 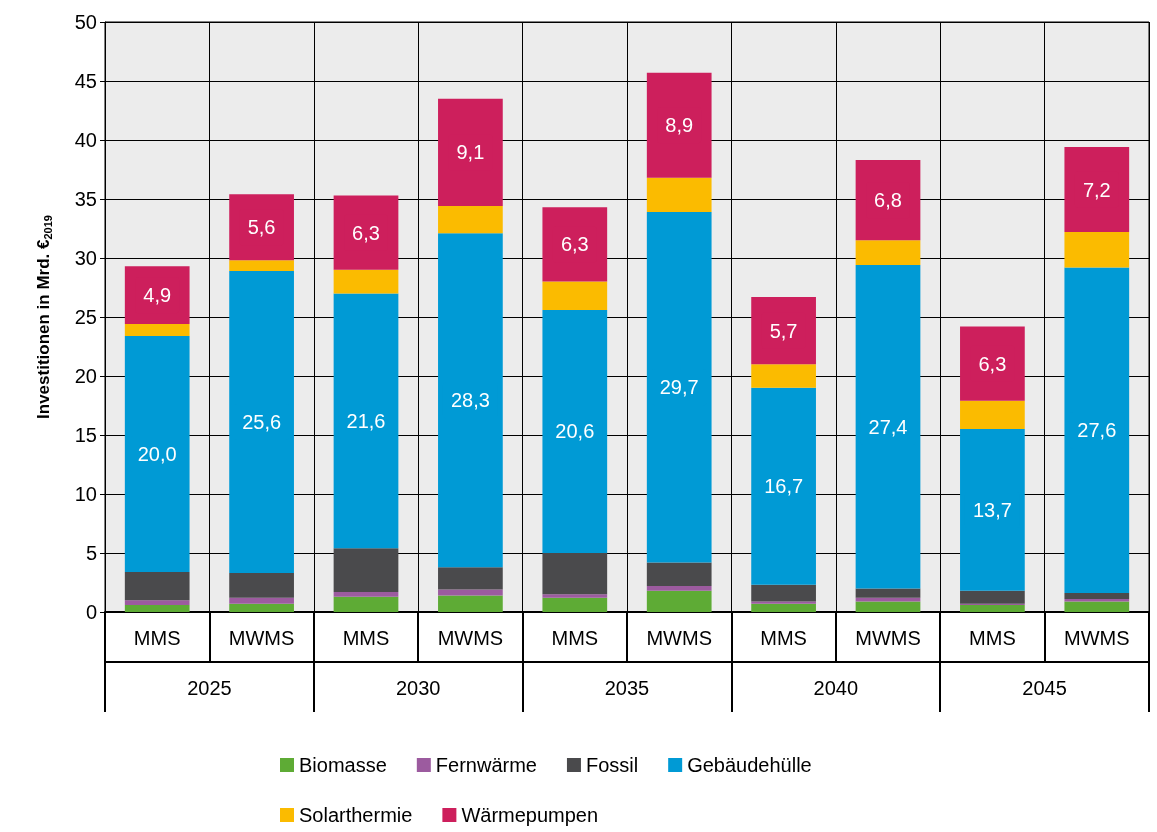 What do you see at coordinates (783, 330) in the screenshot?
I see `data-label: 5,7` at bounding box center [783, 330].